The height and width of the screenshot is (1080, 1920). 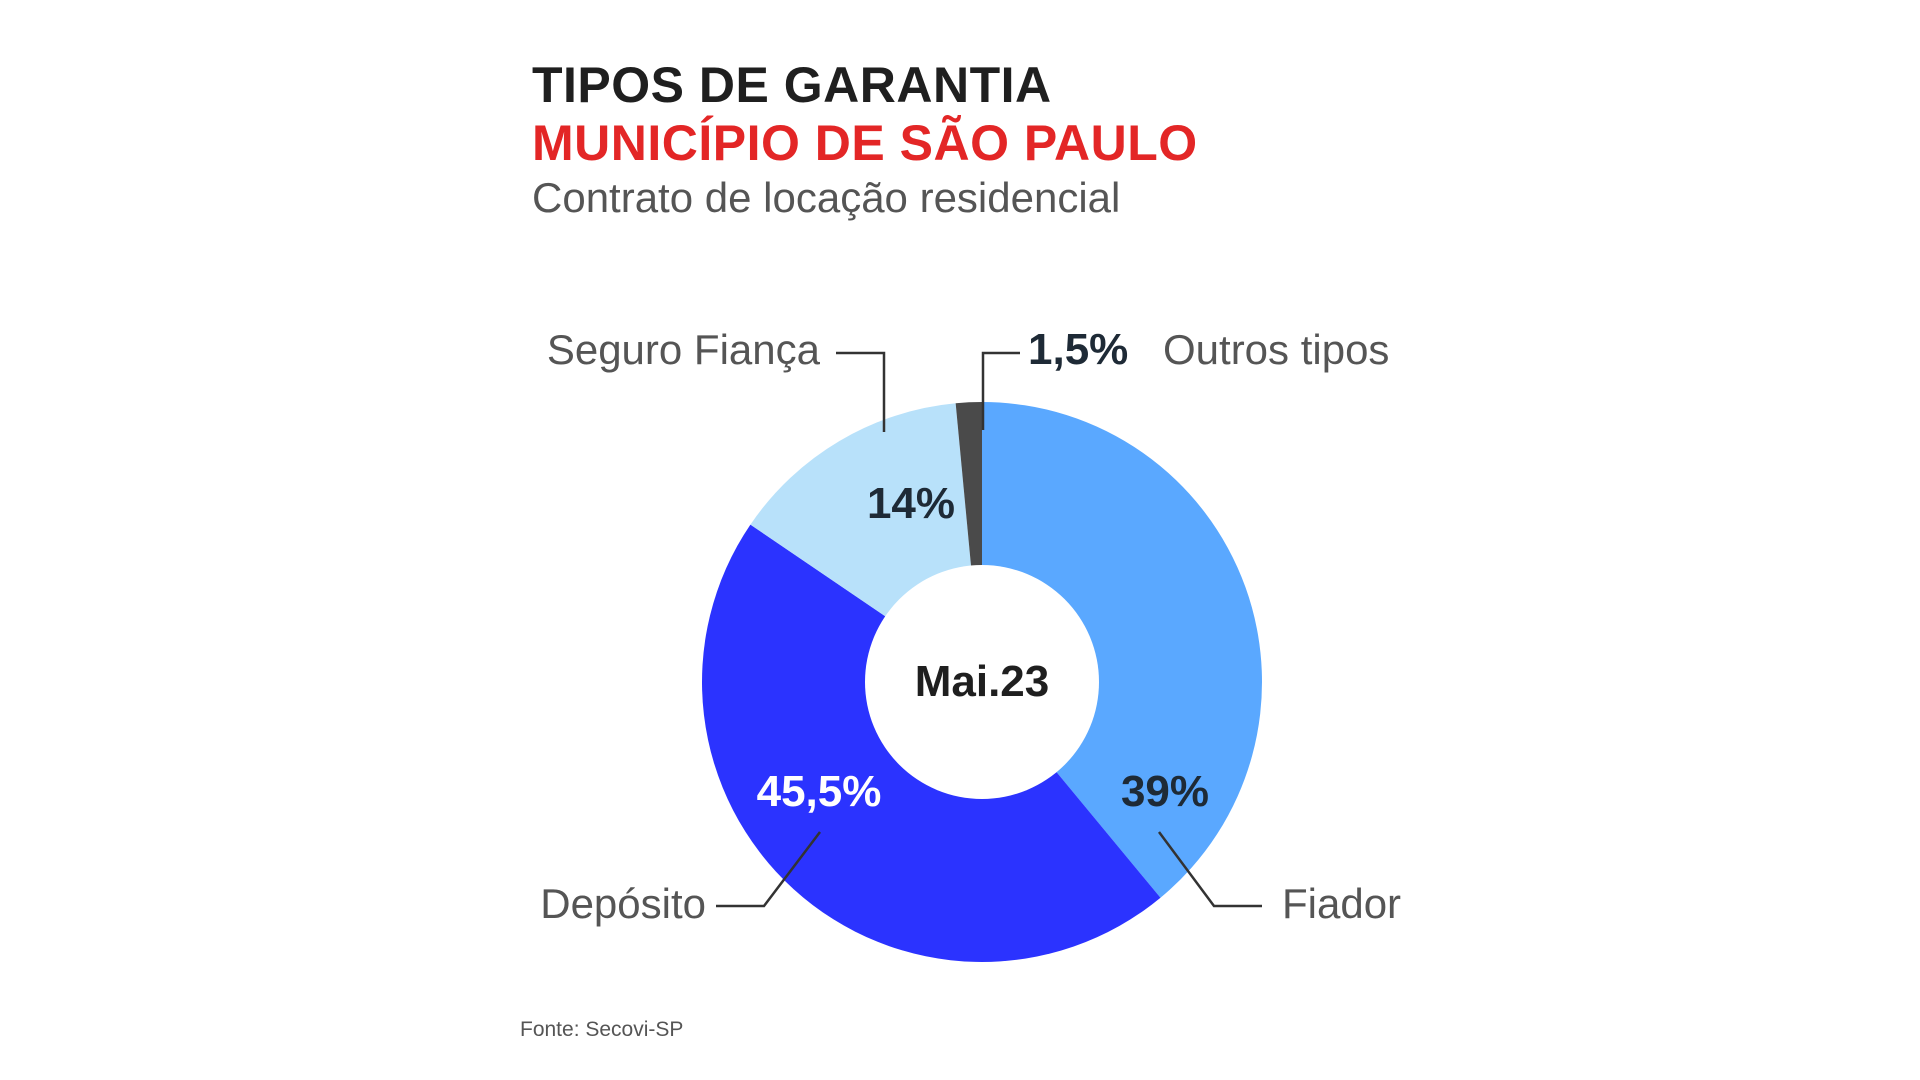 I want to click on center-label: Mai.23, so click(x=982, y=681).